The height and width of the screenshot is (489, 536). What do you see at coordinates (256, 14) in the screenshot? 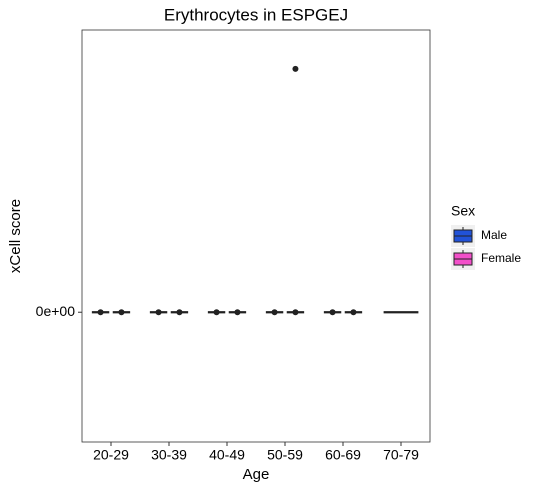
I see `chart-title: Erythrocytes in ESPGEJ` at bounding box center [256, 14].